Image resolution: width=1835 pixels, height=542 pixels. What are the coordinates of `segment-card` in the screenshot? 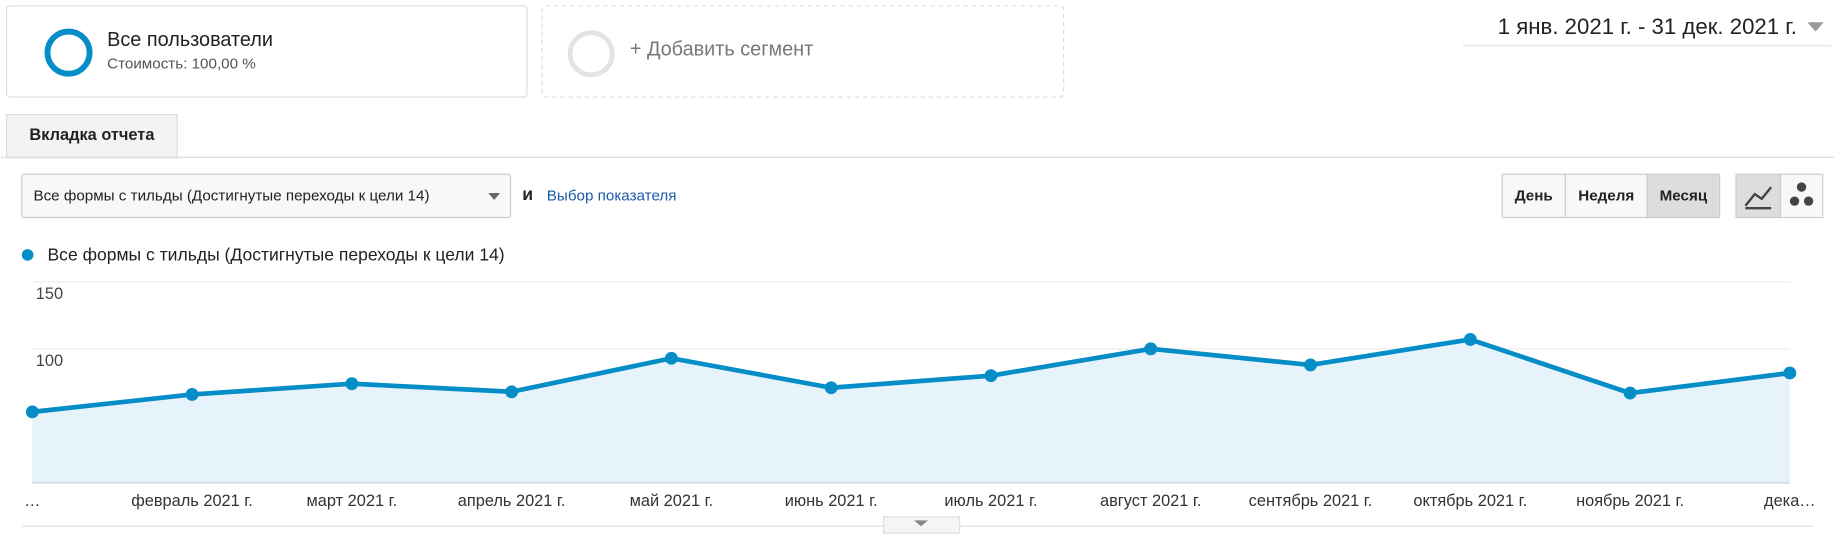 It's located at (266, 51).